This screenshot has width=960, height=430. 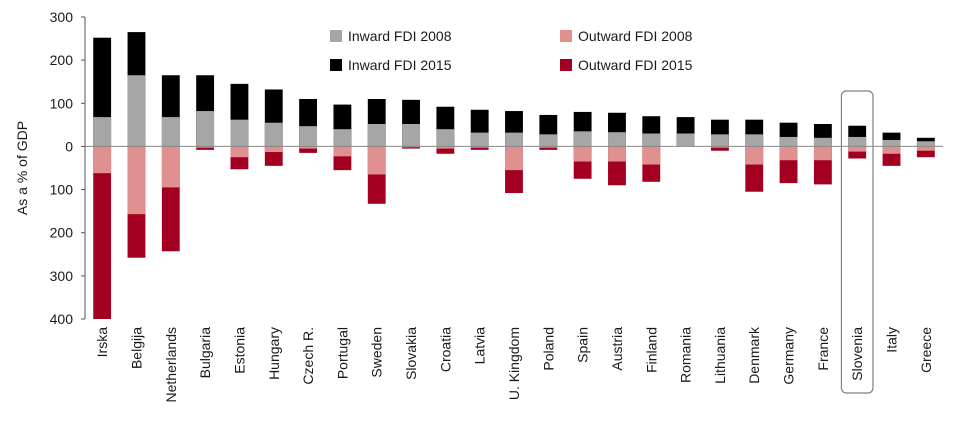 I want to click on category-label-u-kingdom: U. Kingdom, so click(x=514, y=363).